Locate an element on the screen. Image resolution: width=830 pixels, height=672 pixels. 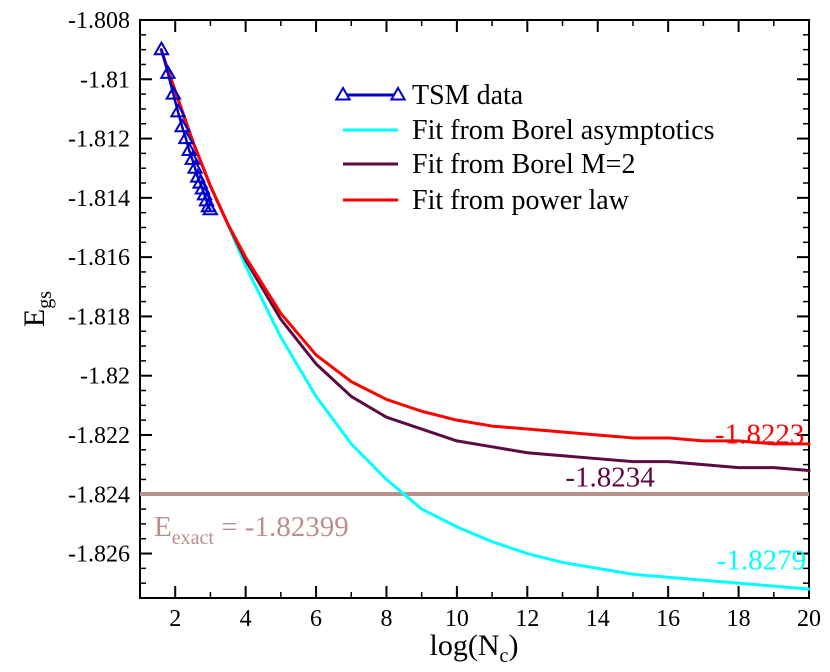
y-tick-label: -1.81 is located at coordinates (105, 80).